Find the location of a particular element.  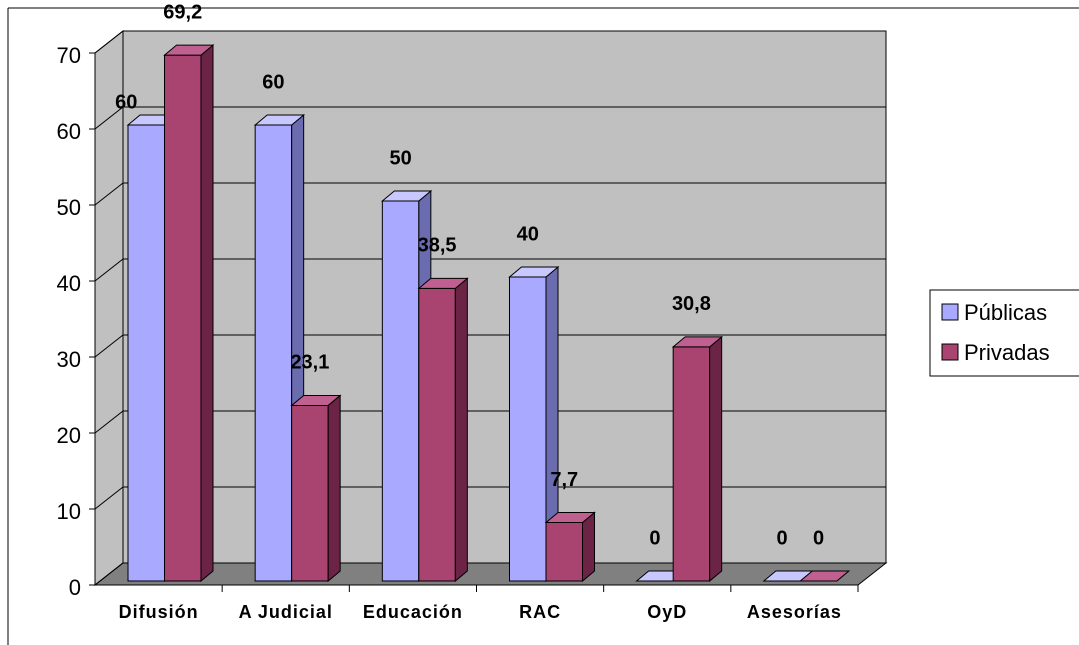

value-label: 40 is located at coordinates (528, 234).